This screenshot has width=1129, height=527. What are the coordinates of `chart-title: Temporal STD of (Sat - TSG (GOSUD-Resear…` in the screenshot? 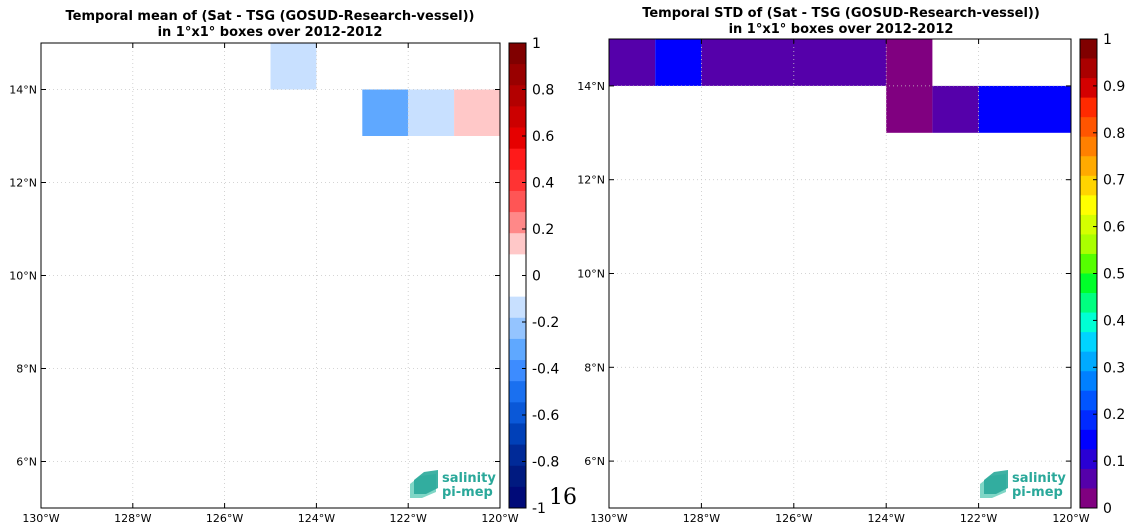 It's located at (841, 13).